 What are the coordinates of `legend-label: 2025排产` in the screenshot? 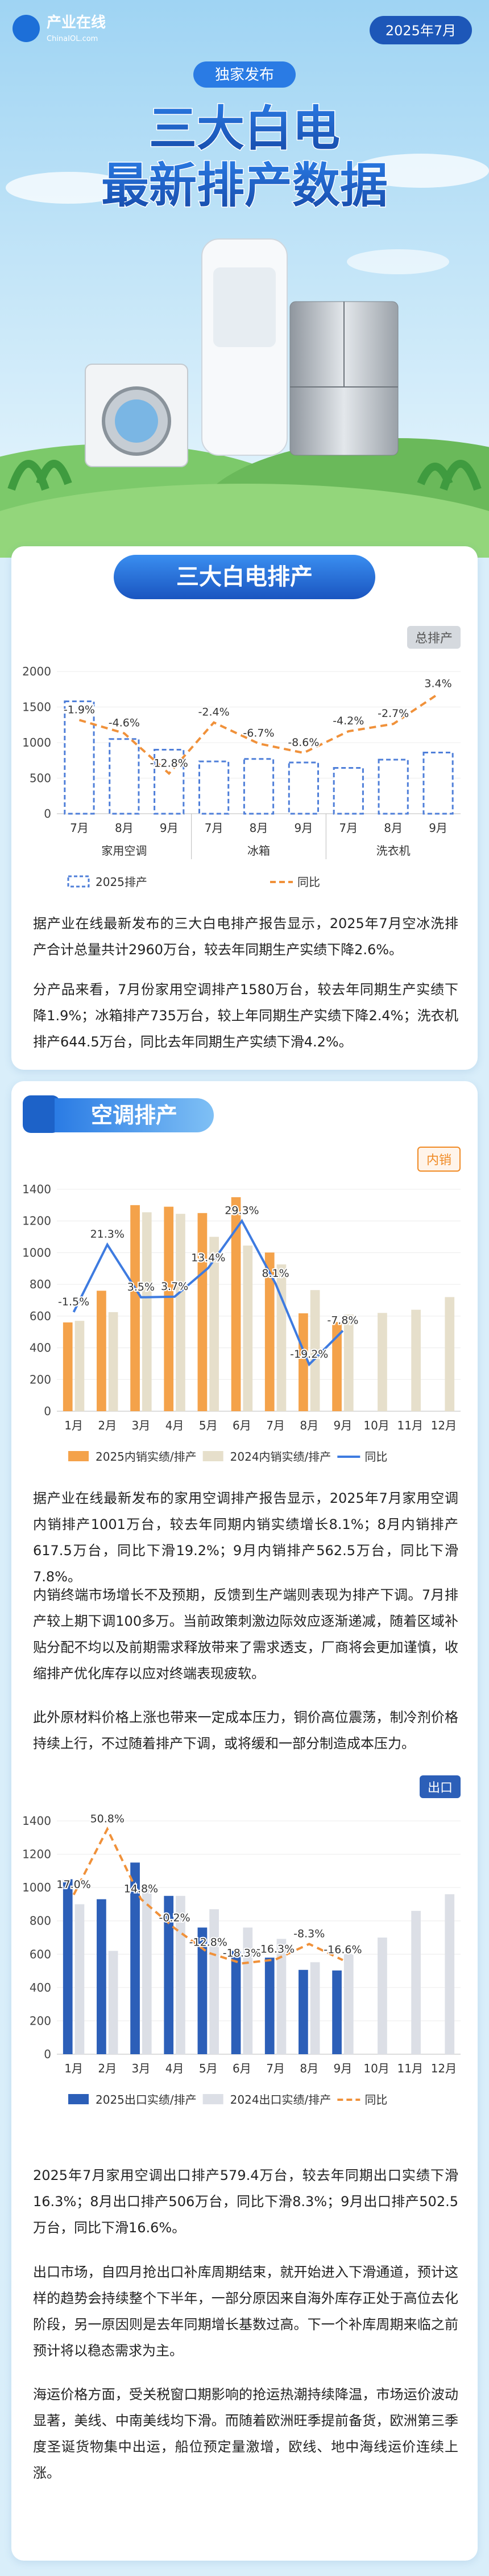 It's located at (121, 882).